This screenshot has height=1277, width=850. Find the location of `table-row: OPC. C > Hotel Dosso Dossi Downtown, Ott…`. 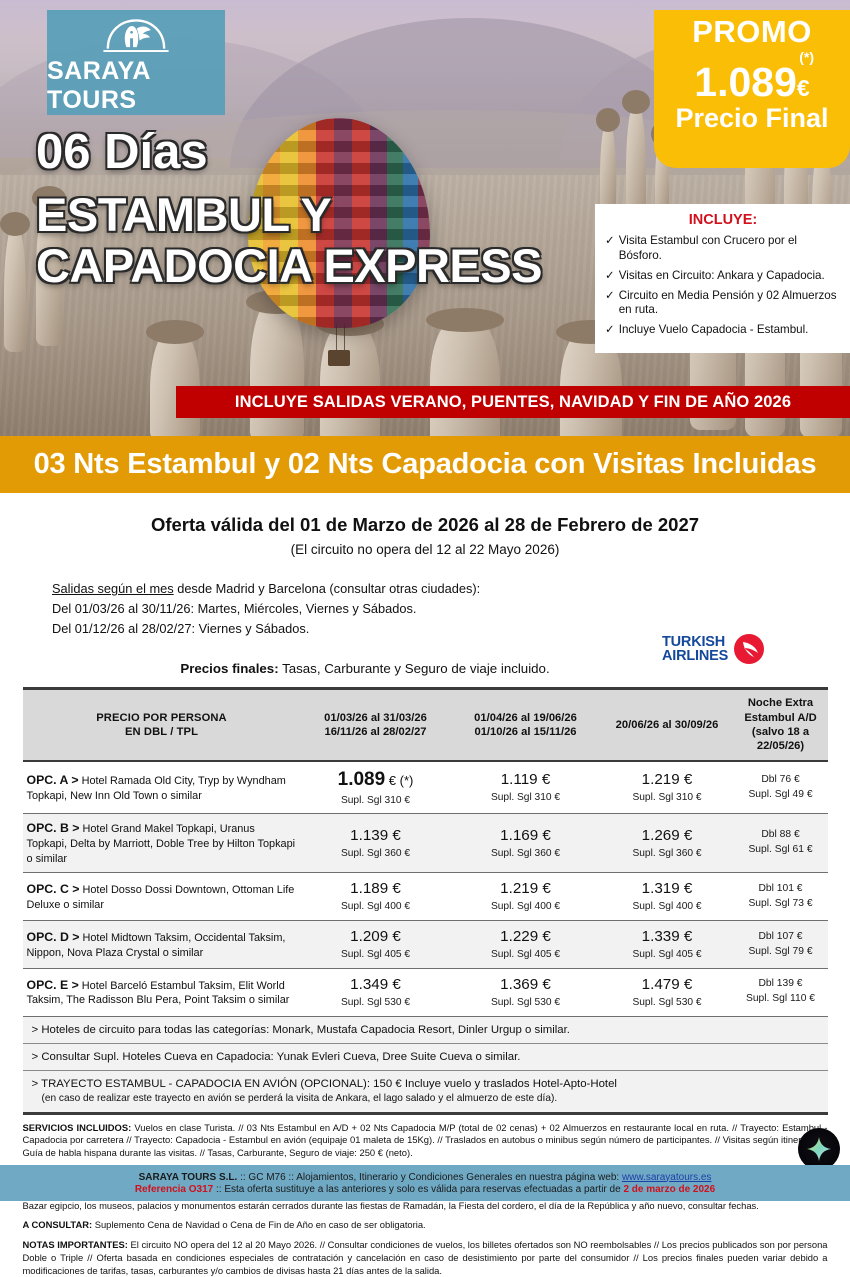

table-row: OPC. C > Hotel Dosso Dossi Downtown, Ott… is located at coordinates (425, 897).